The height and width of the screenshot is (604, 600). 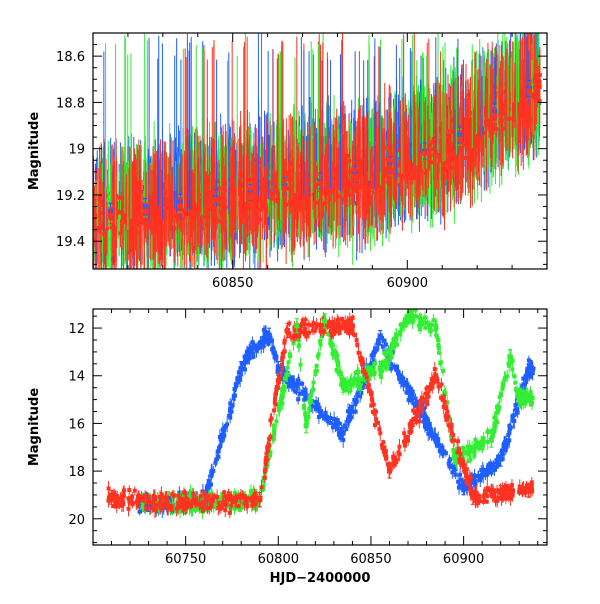 I want to click on y-tick-label: 19.2, so click(x=70, y=196).